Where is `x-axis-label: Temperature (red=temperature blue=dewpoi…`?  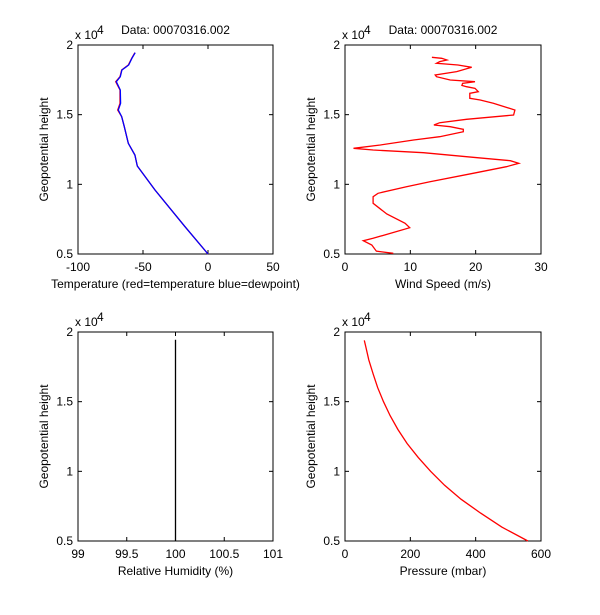
x-axis-label: Temperature (red=temperature blue=dewpoi… is located at coordinates (175, 284).